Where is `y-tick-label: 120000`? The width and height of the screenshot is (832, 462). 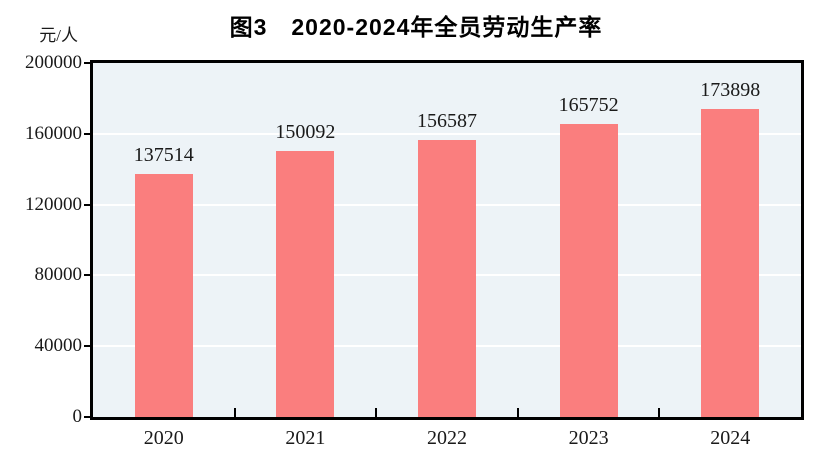
y-tick-label: 120000 is located at coordinates (53, 204).